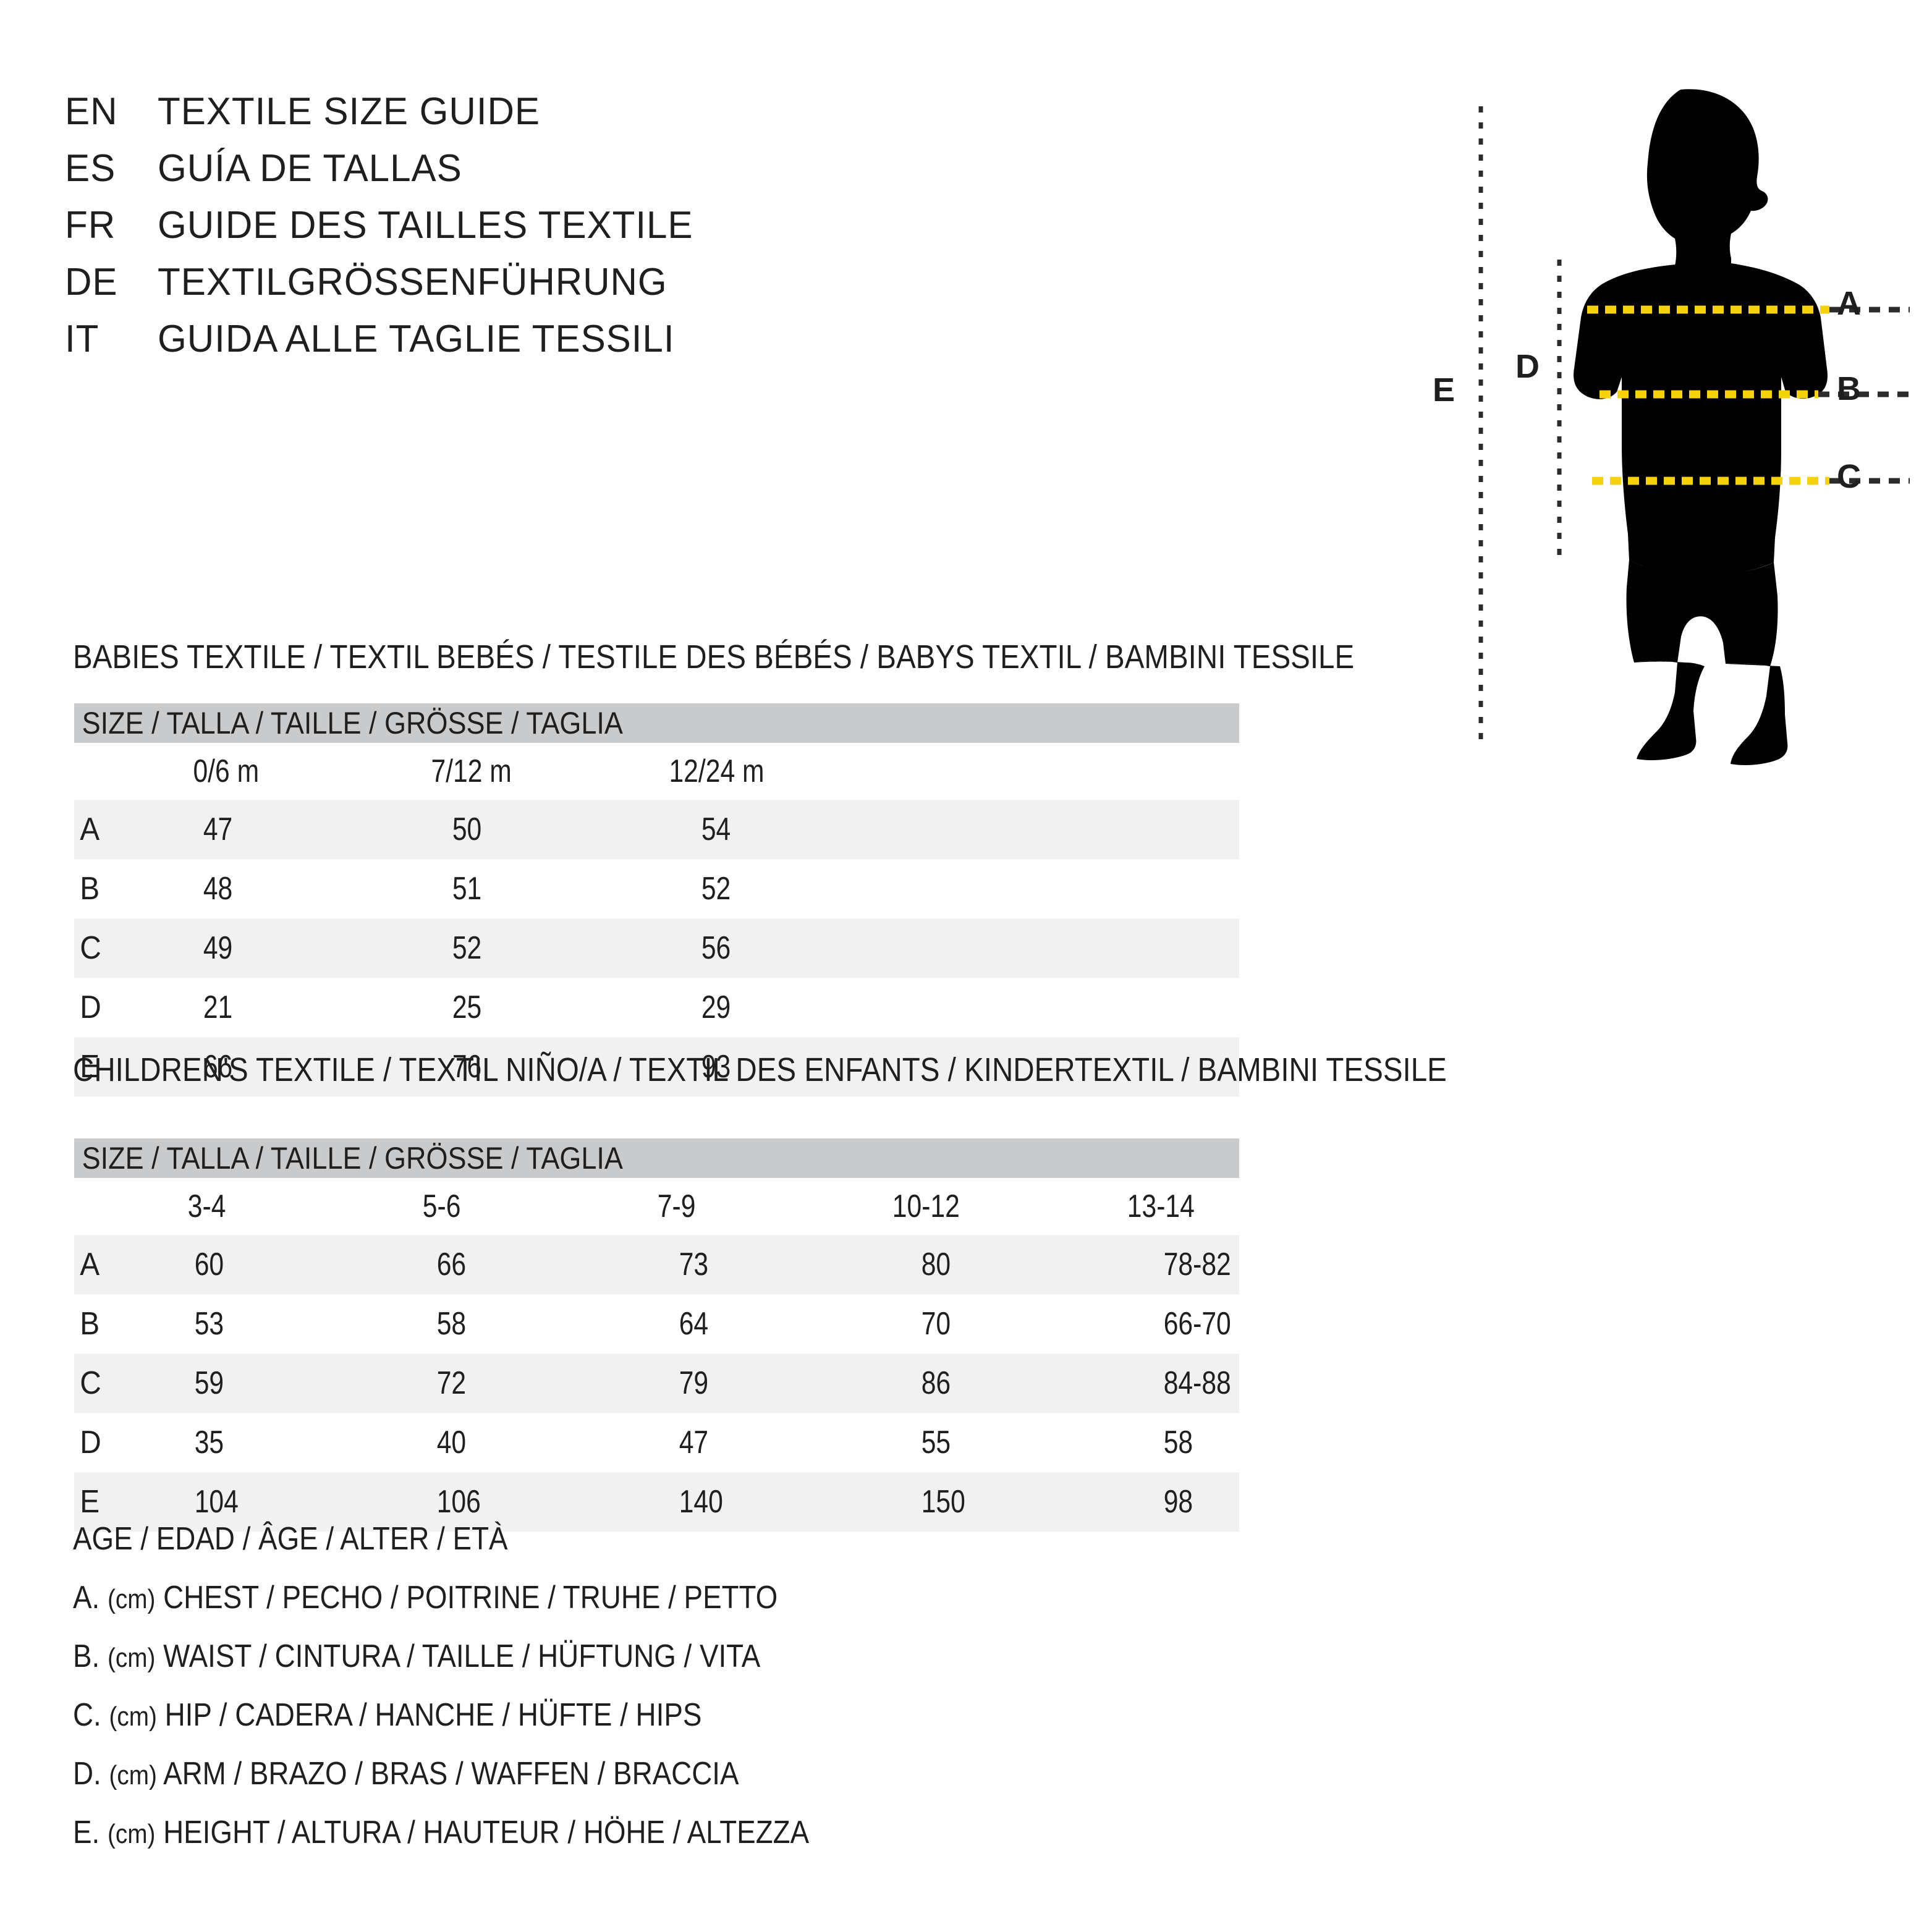 The image size is (1932, 1932). What do you see at coordinates (226, 771) in the screenshot?
I see `babies-column-header-0: 0/6 m` at bounding box center [226, 771].